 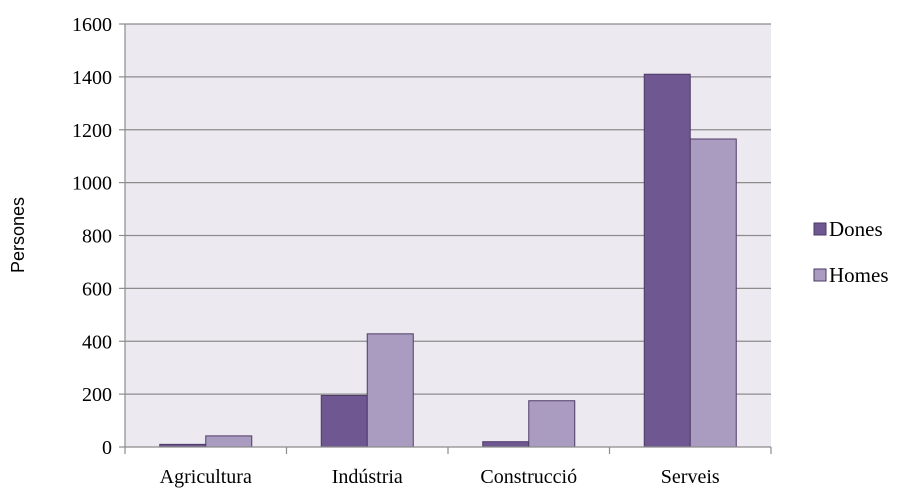 What do you see at coordinates (97, 395) in the screenshot?
I see `y-tick-label: 200` at bounding box center [97, 395].